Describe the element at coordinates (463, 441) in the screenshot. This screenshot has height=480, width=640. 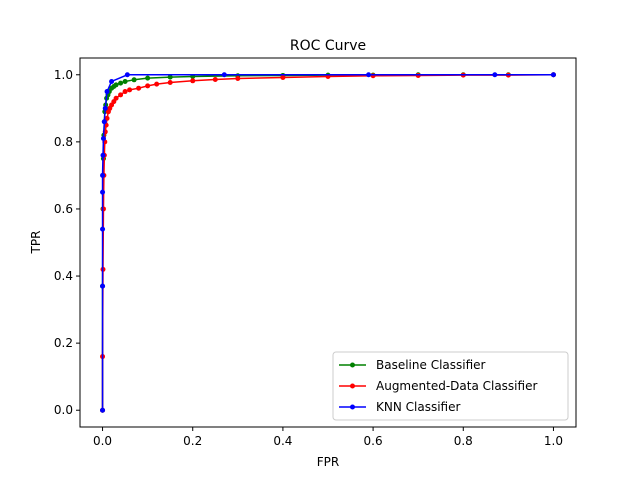
I see `x-tick-label: 0.8` at that location.